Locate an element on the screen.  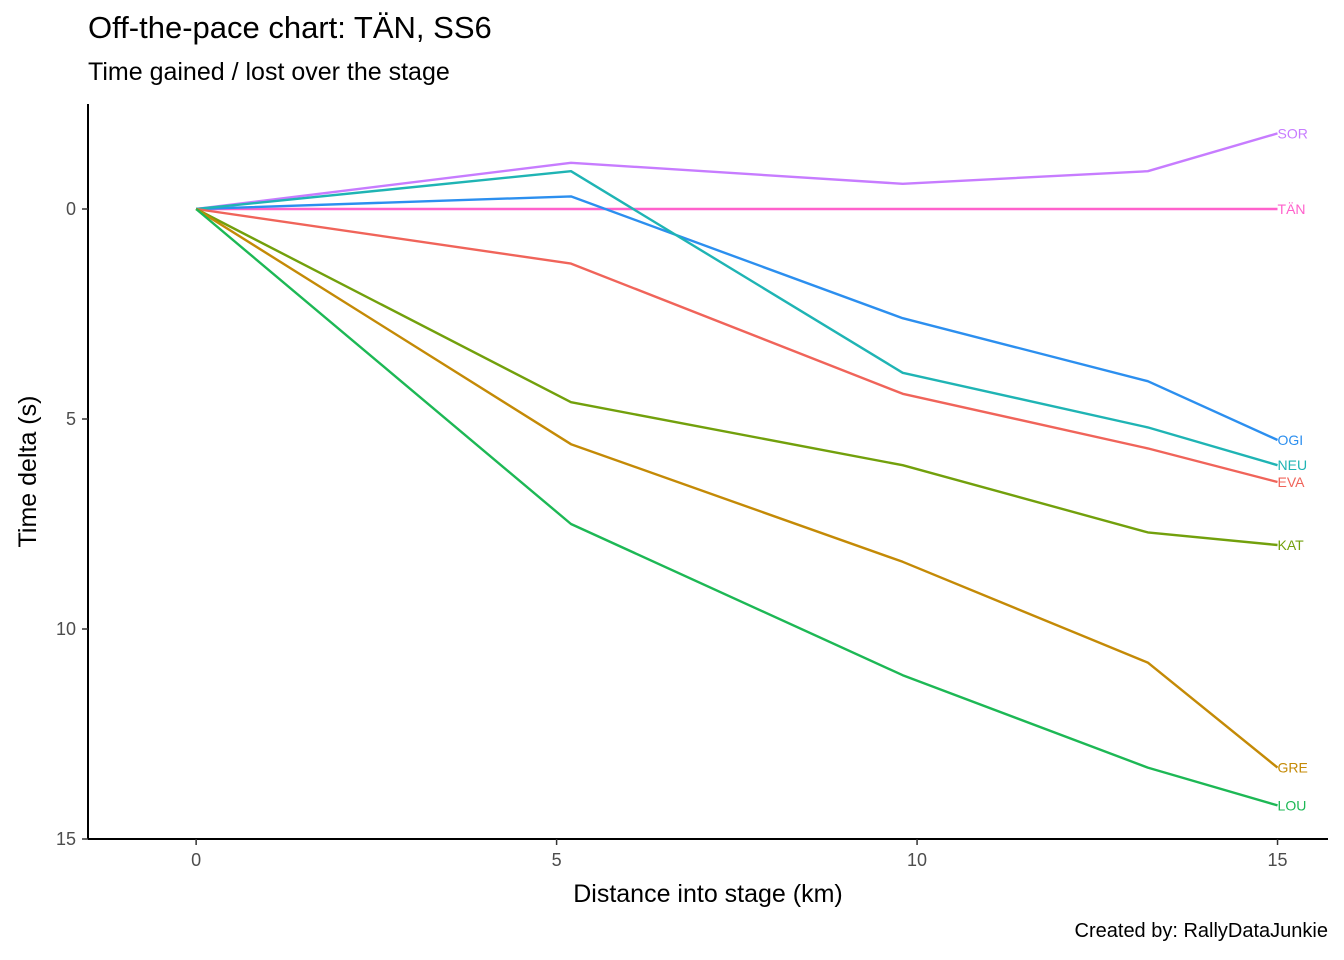
y-tick-label: 10 is located at coordinates (66, 629).